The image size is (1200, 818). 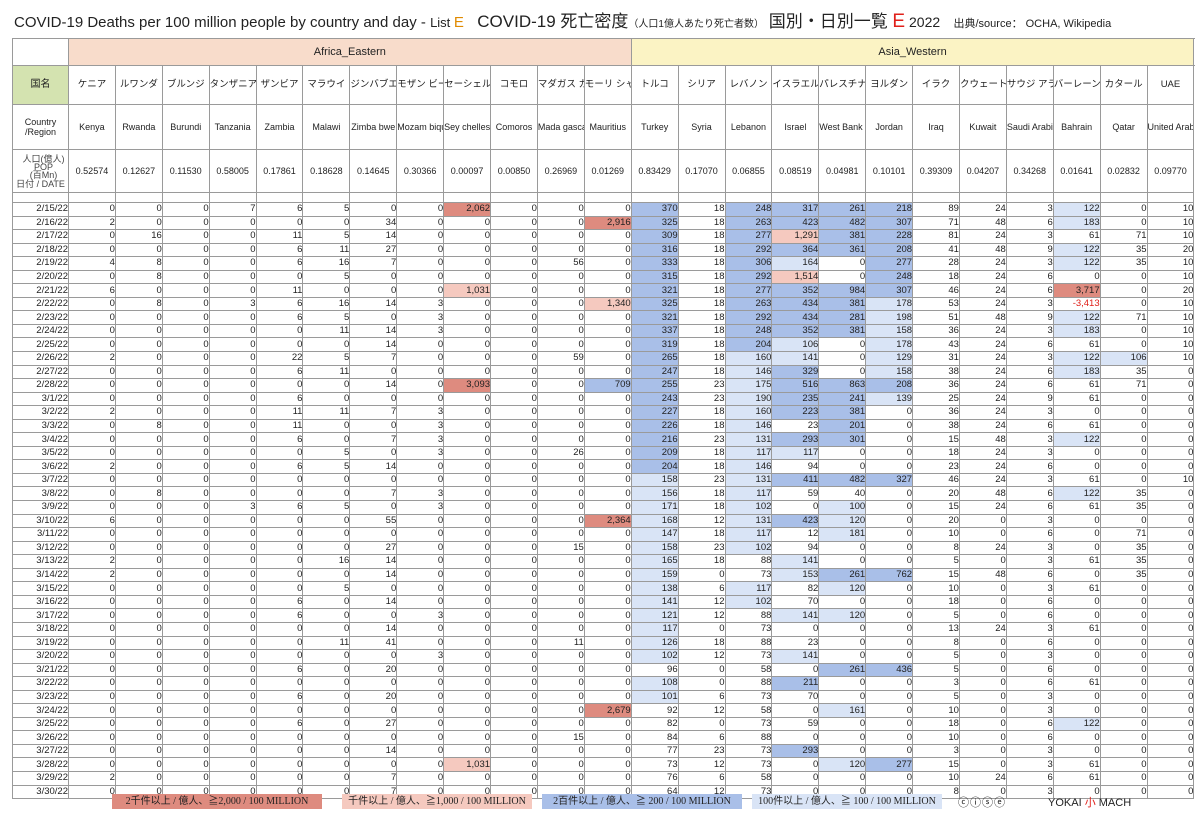 I want to click on value-cell: 48, so click(x=982, y=494).